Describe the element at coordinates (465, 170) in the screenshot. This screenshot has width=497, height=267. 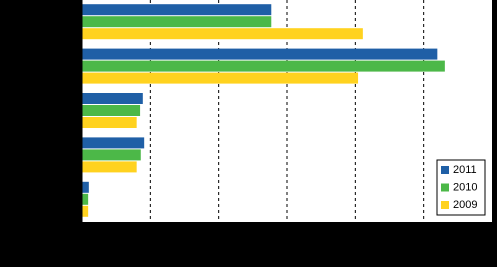
I see `legend-label: 2011` at that location.